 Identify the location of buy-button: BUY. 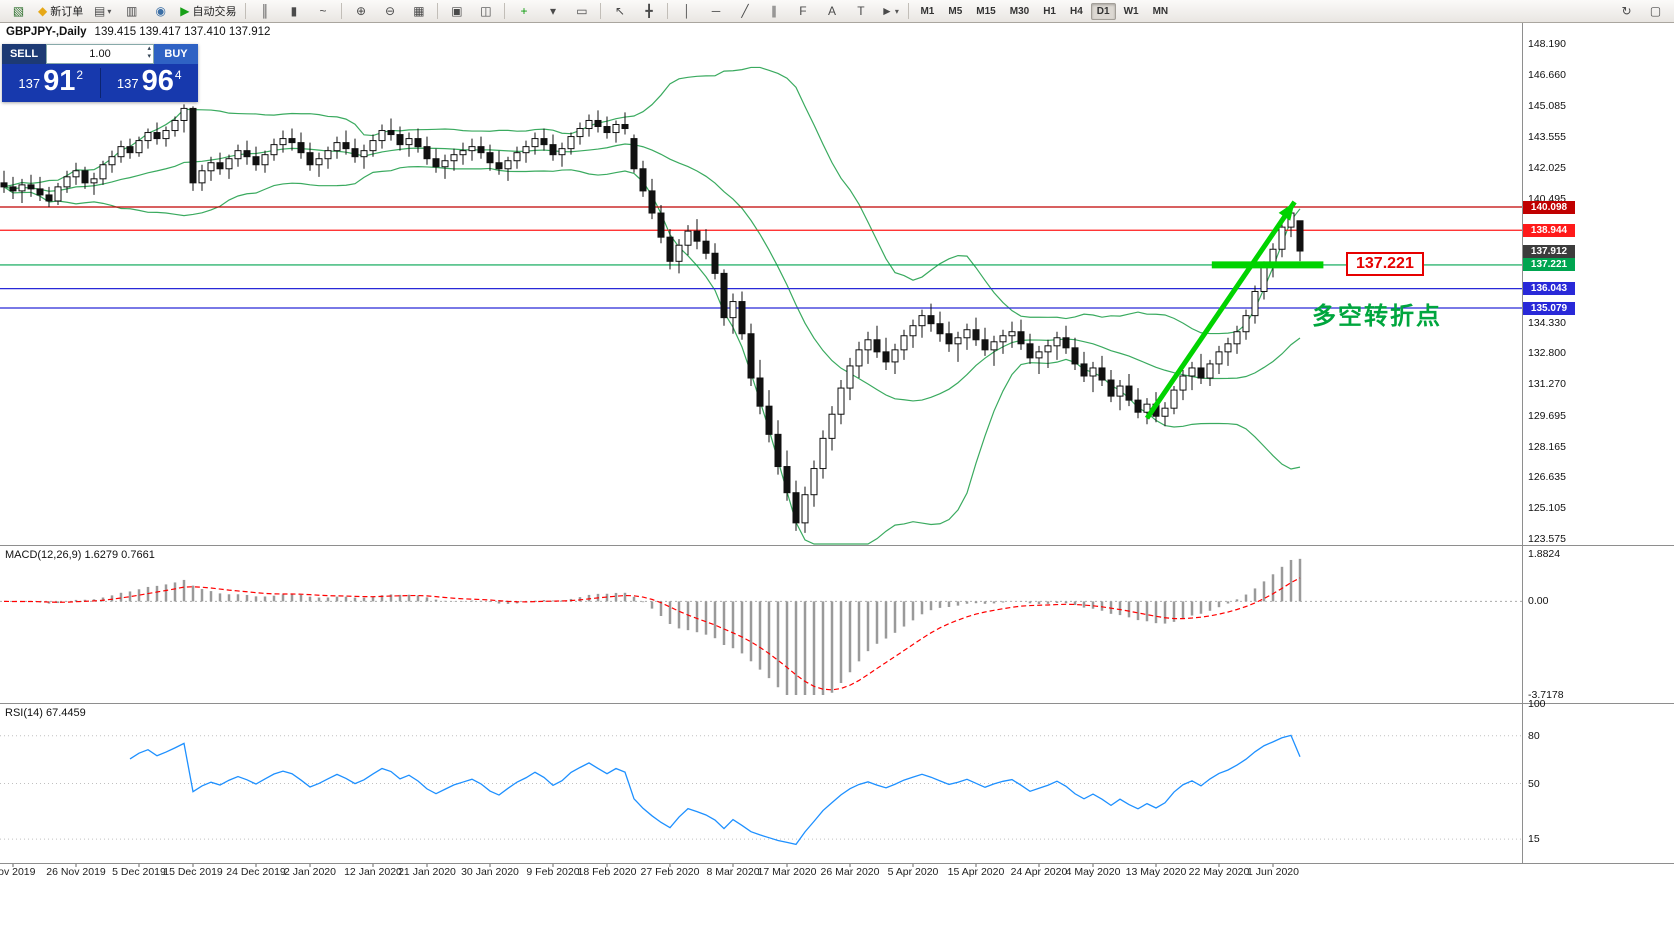
(176, 54).